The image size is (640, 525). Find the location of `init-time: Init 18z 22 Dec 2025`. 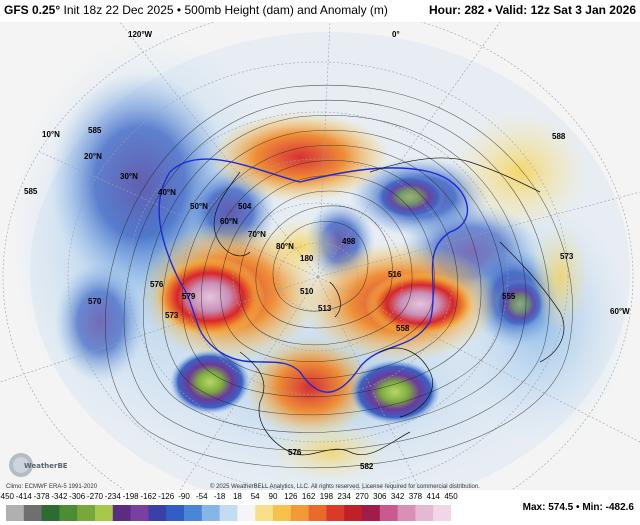

init-time: Init 18z 22 Dec 2025 is located at coordinates (118, 10).